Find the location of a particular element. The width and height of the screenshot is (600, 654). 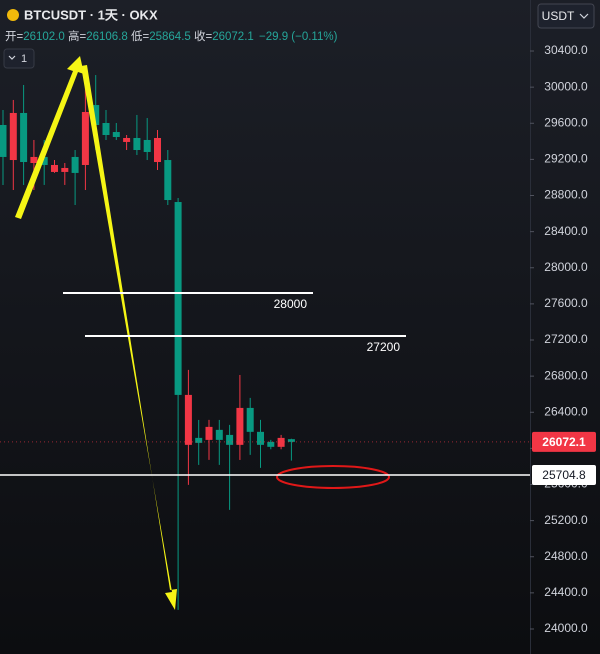

legend-label: 低= is located at coordinates (140, 36).